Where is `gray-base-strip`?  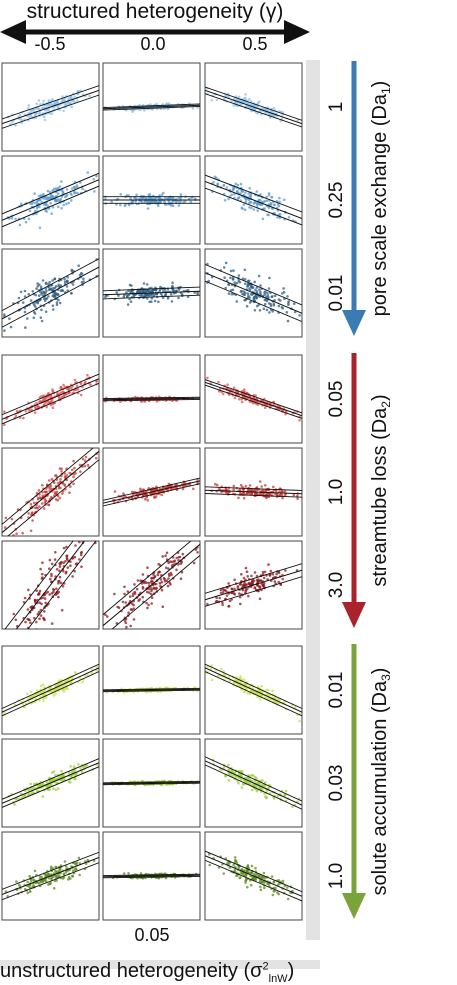 gray-base-strip is located at coordinates (160, 964).